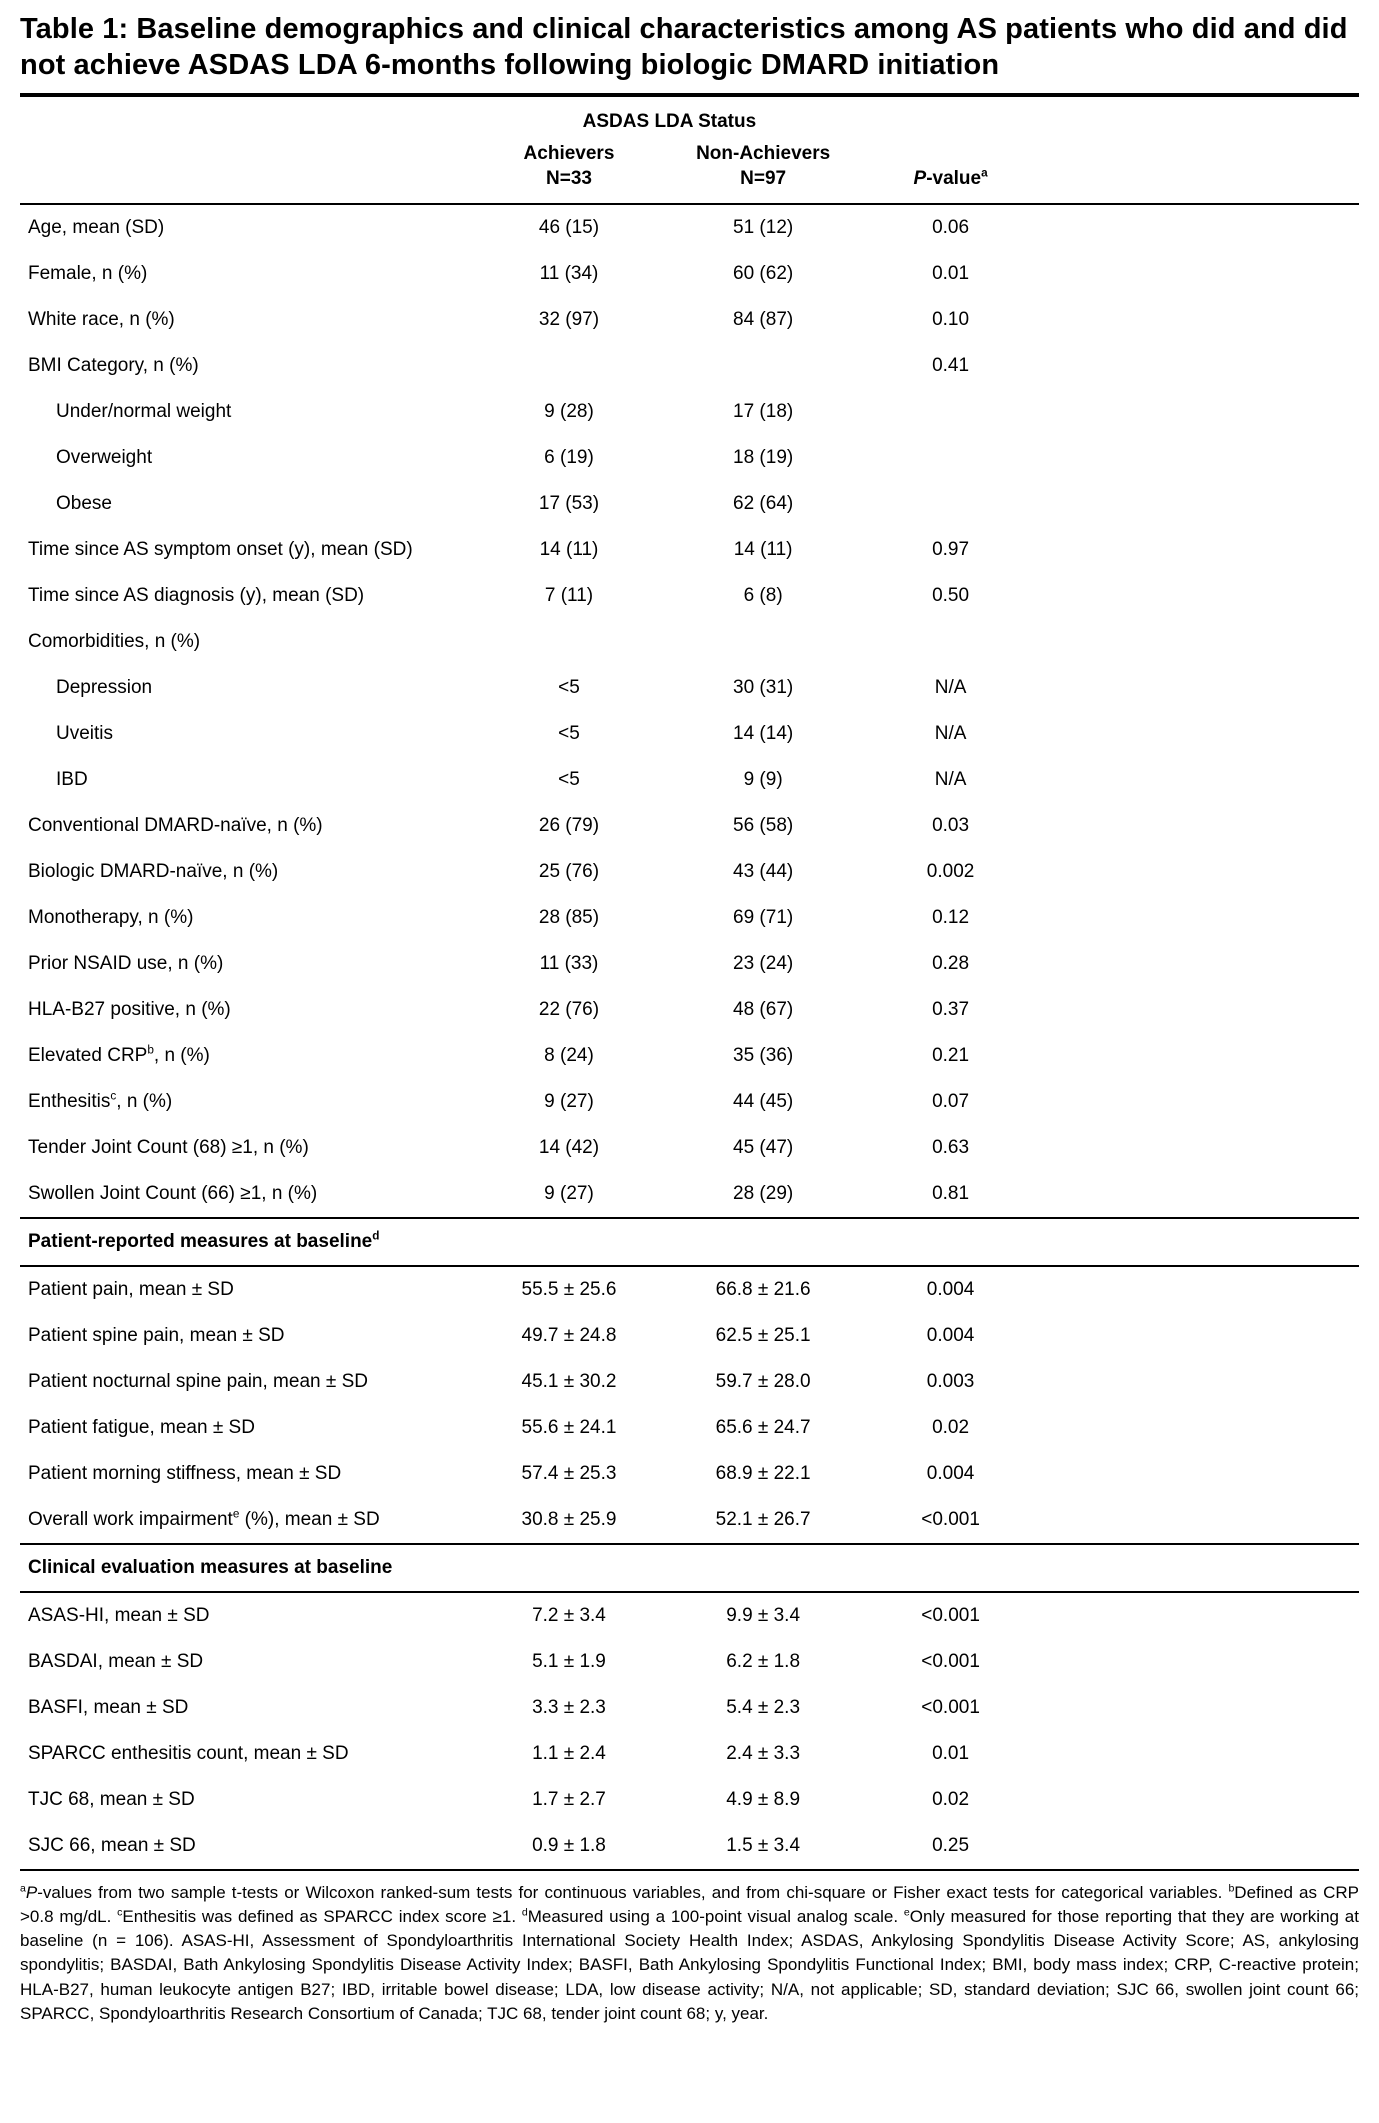  What do you see at coordinates (569, 918) in the screenshot?
I see `achievers-value: 28 (85)` at bounding box center [569, 918].